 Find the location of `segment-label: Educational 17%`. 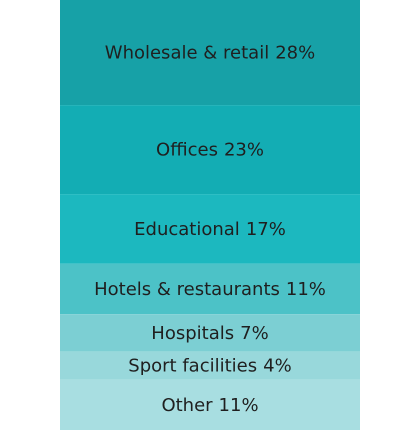

segment-label: Educational 17% is located at coordinates (210, 229).